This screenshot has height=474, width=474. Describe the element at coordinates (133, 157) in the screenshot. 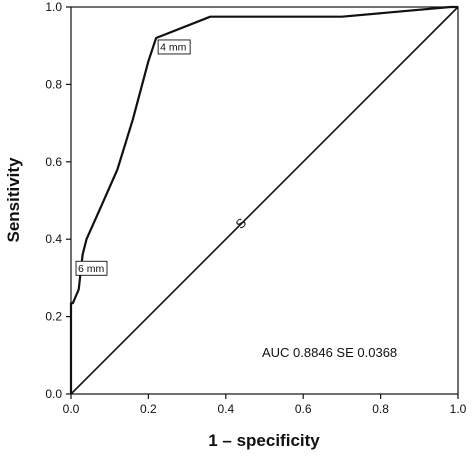

I see `annotations-group: 4 mm 6 mm` at that location.